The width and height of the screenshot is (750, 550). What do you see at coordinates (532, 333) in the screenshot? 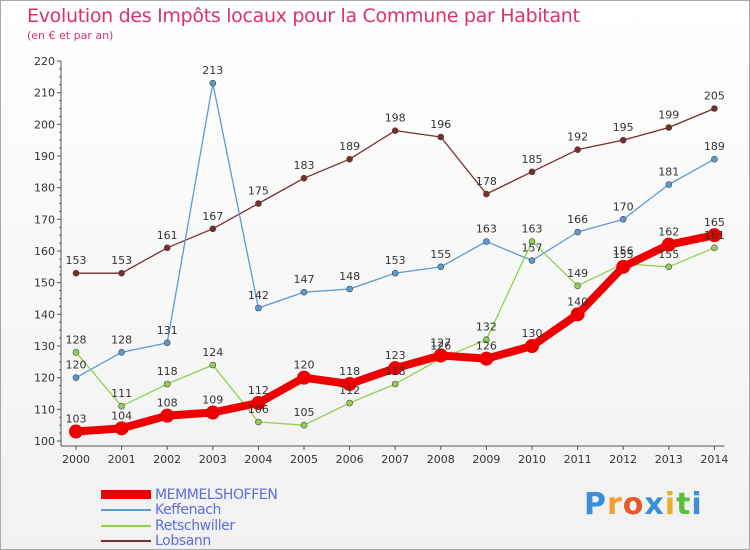
I see `data-label: 130` at bounding box center [532, 333].